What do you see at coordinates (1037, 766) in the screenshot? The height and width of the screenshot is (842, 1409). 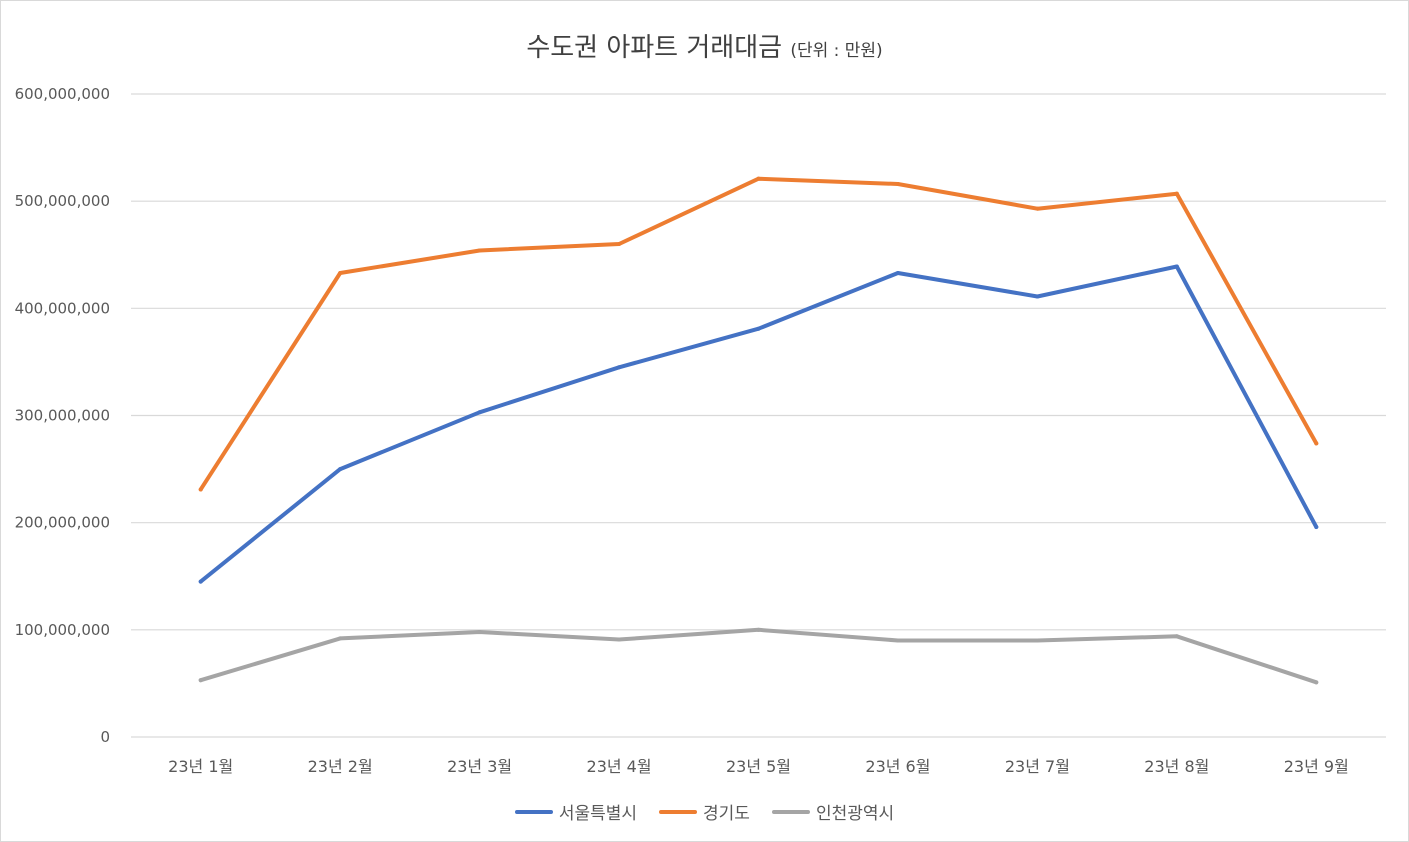 I see `x-axis-tick-label: 23년 7월` at bounding box center [1037, 766].